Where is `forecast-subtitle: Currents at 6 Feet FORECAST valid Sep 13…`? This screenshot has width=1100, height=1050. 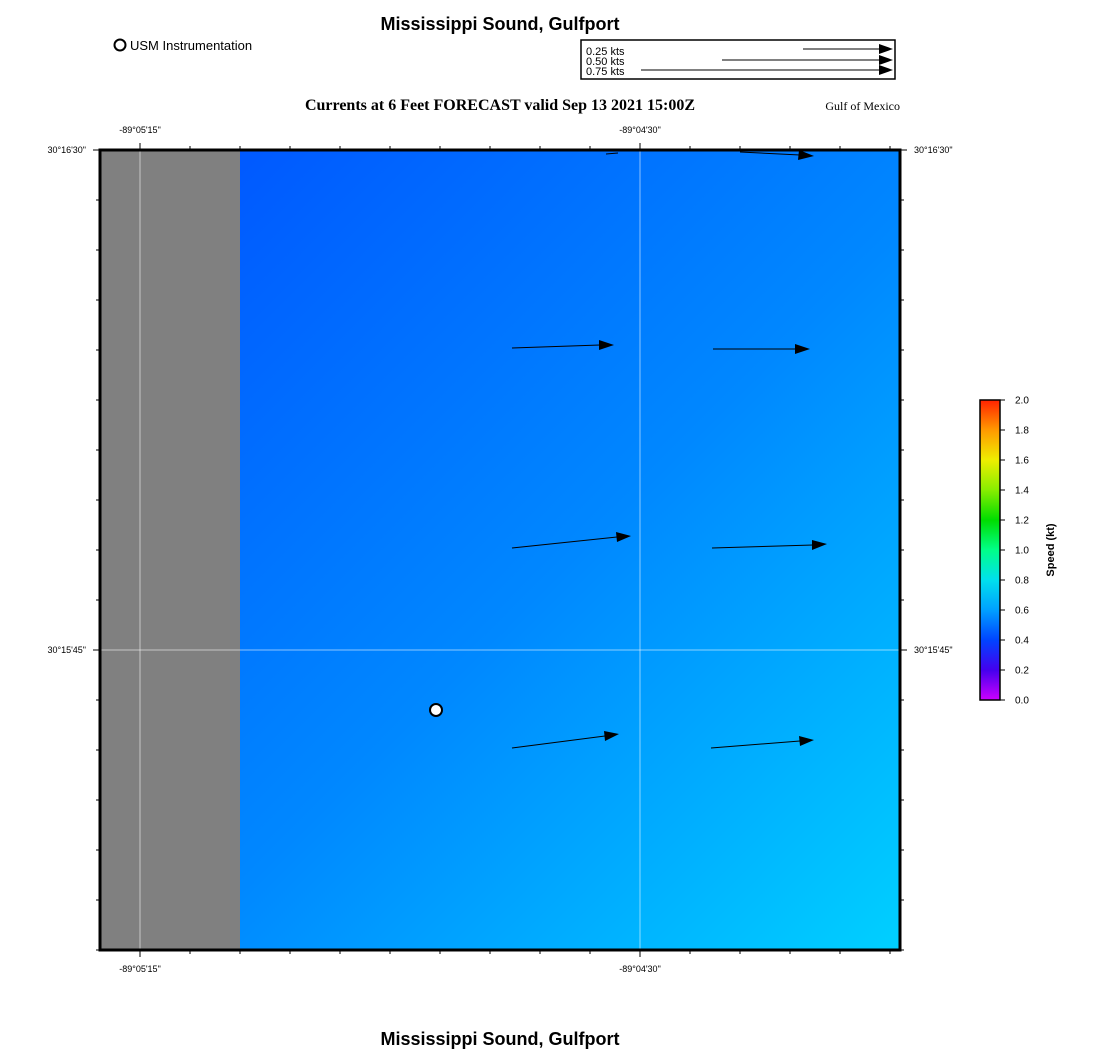 forecast-subtitle: Currents at 6 Feet FORECAST valid Sep 13… is located at coordinates (500, 105).